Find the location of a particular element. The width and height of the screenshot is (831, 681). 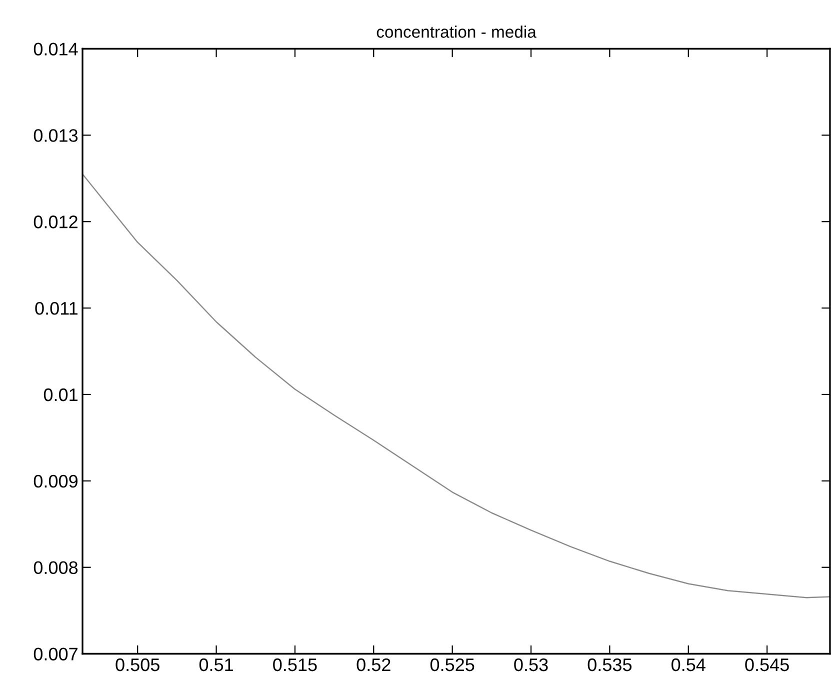

y-tick-label: 0.008 is located at coordinates (56, 567).